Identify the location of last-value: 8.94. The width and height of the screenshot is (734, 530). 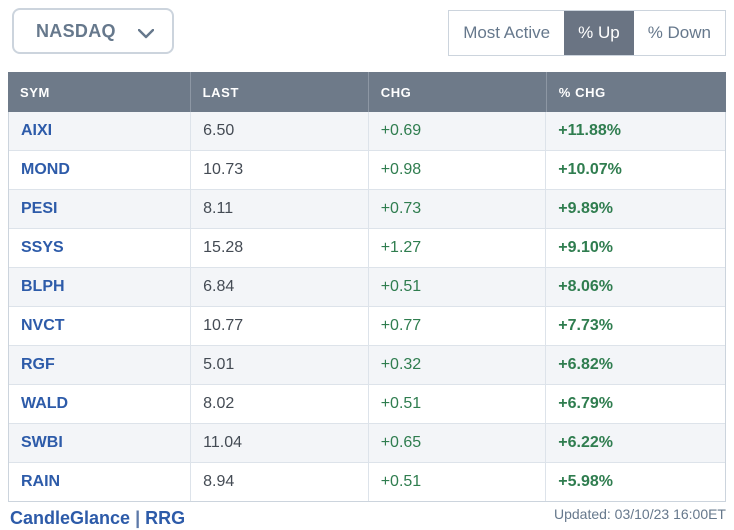
(279, 482).